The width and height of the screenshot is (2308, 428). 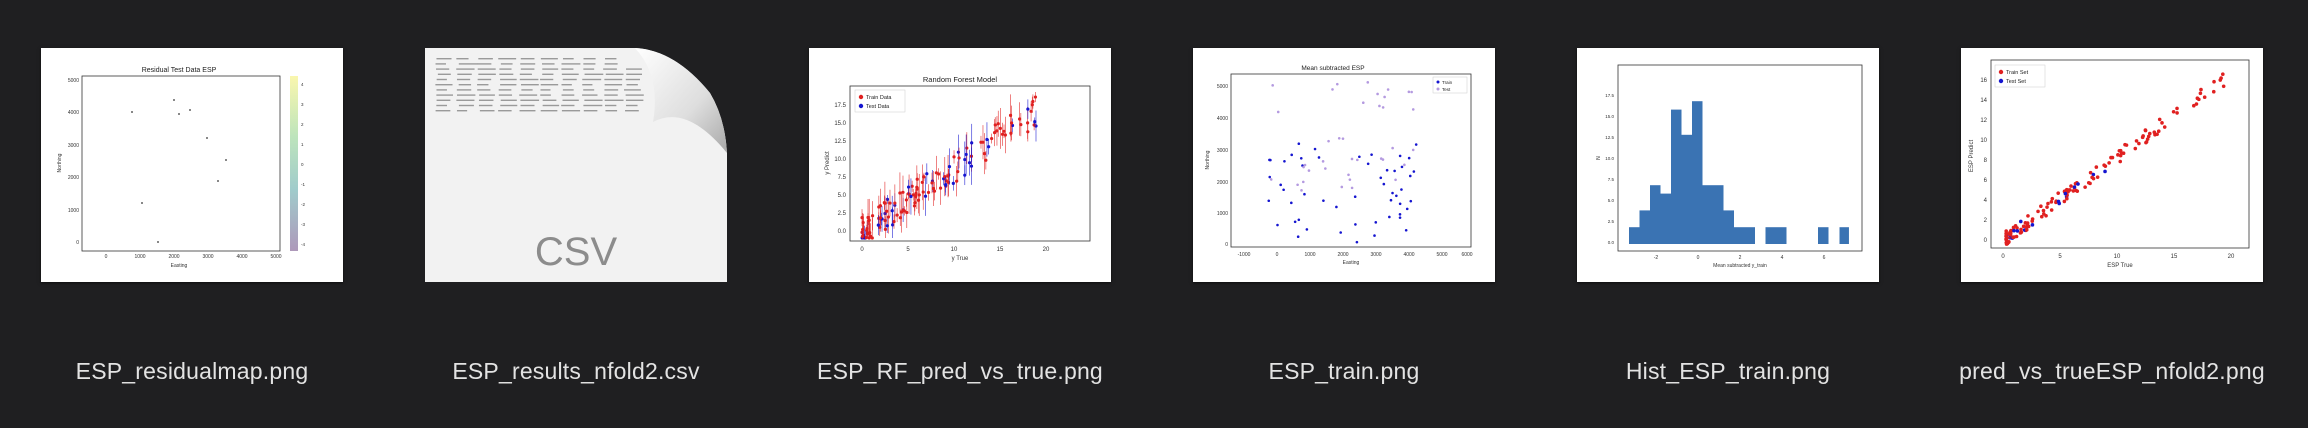 What do you see at coordinates (576, 165) in the screenshot?
I see `csv-document-icon: CSV` at bounding box center [576, 165].